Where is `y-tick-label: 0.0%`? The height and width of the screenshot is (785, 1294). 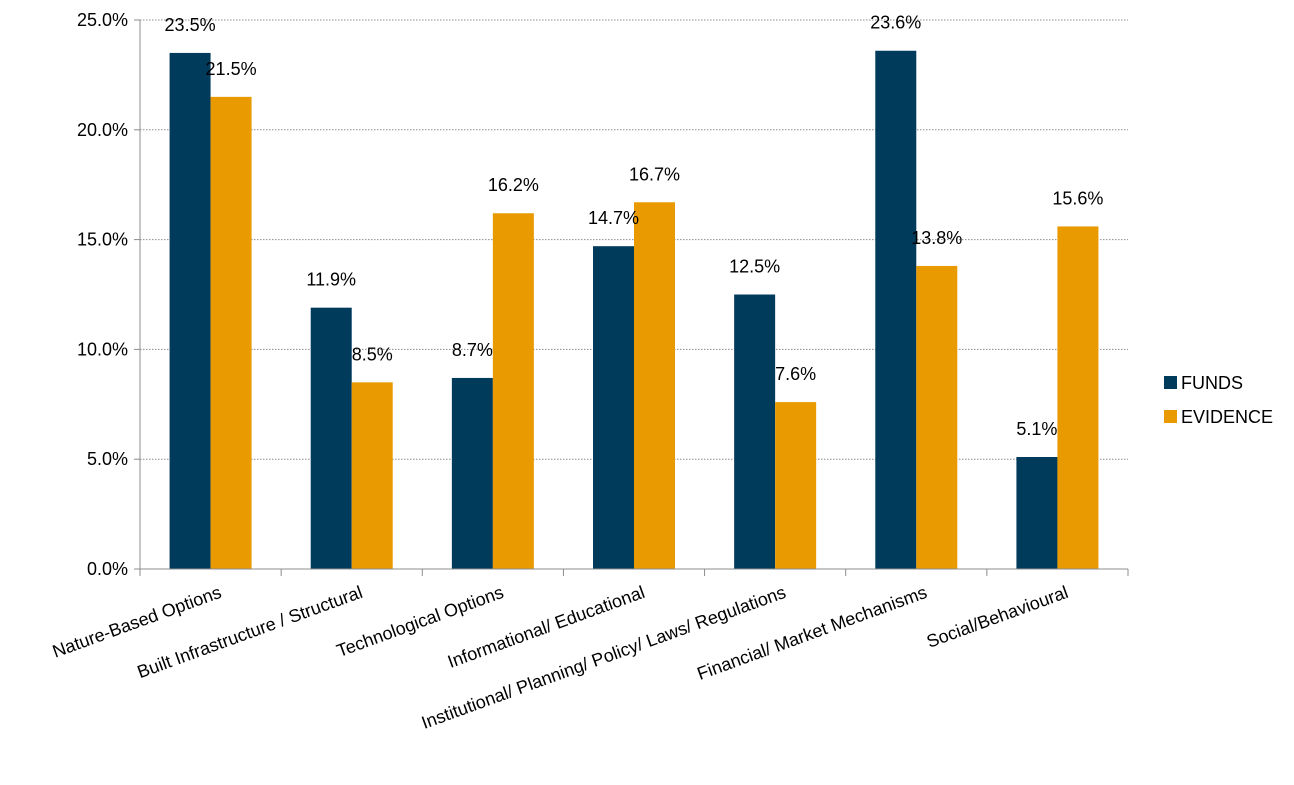 y-tick-label: 0.0% is located at coordinates (107, 569).